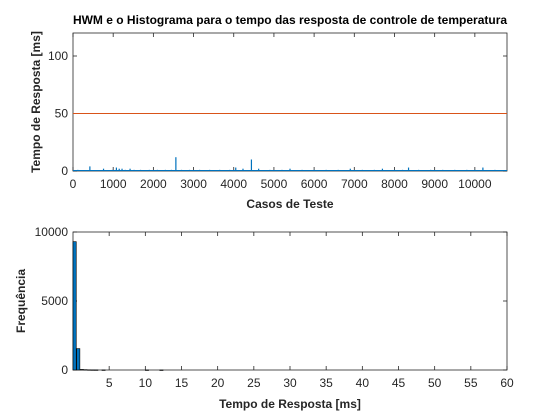  What do you see at coordinates (354, 184) in the screenshot?
I see `top-x-tick-label: 7000` at bounding box center [354, 184].